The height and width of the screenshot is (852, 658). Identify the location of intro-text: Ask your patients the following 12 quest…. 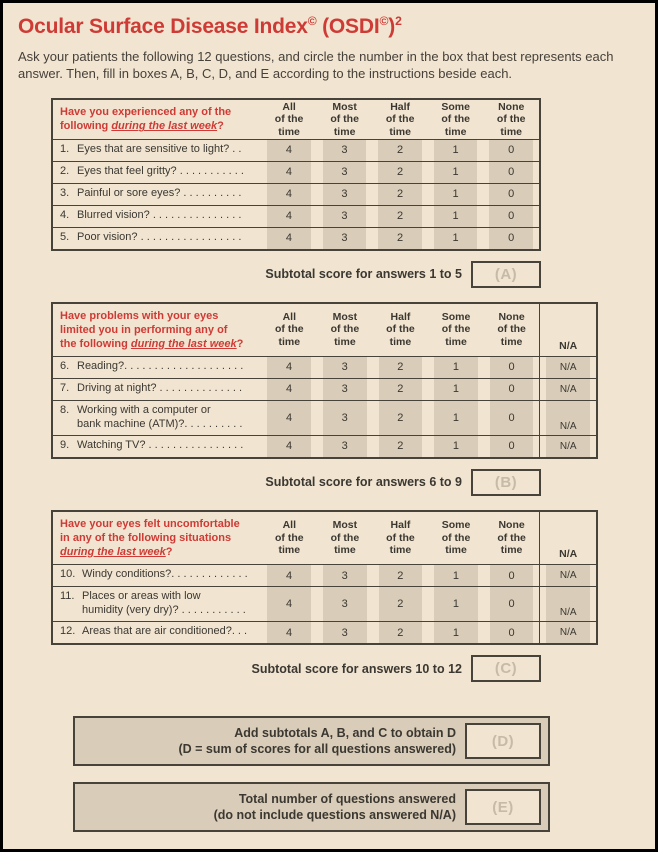
(316, 65).